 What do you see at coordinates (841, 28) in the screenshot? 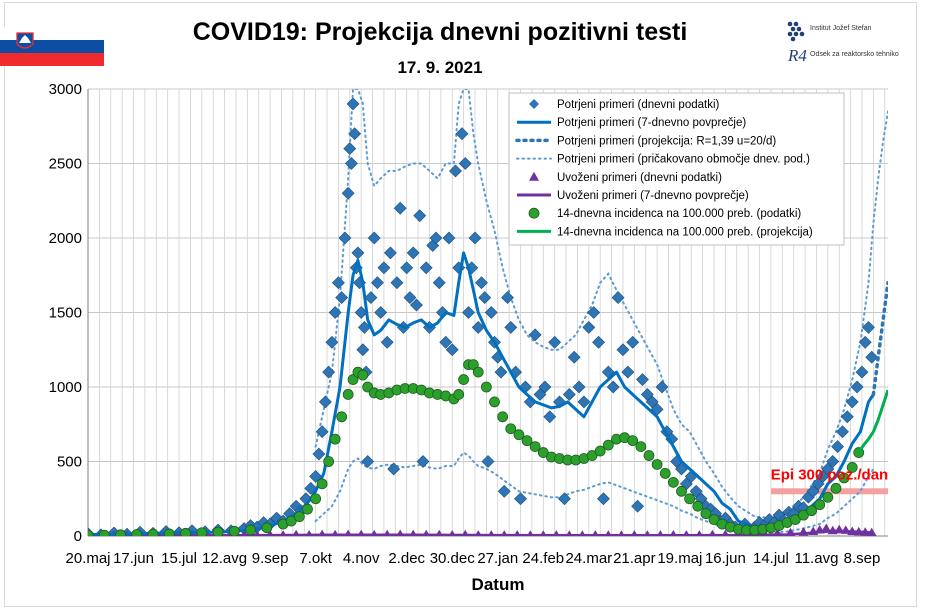
I see `institute-name: Institut Jožef Stefan` at bounding box center [841, 28].